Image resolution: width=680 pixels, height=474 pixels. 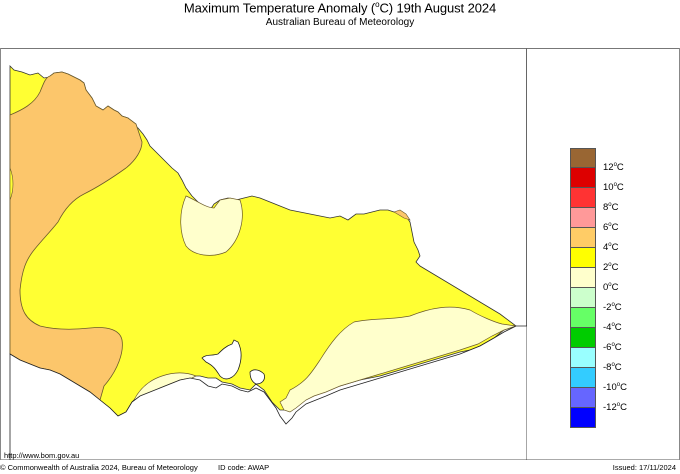 What do you see at coordinates (615, 408) in the screenshot?
I see `legend-label: -12oC` at bounding box center [615, 408].